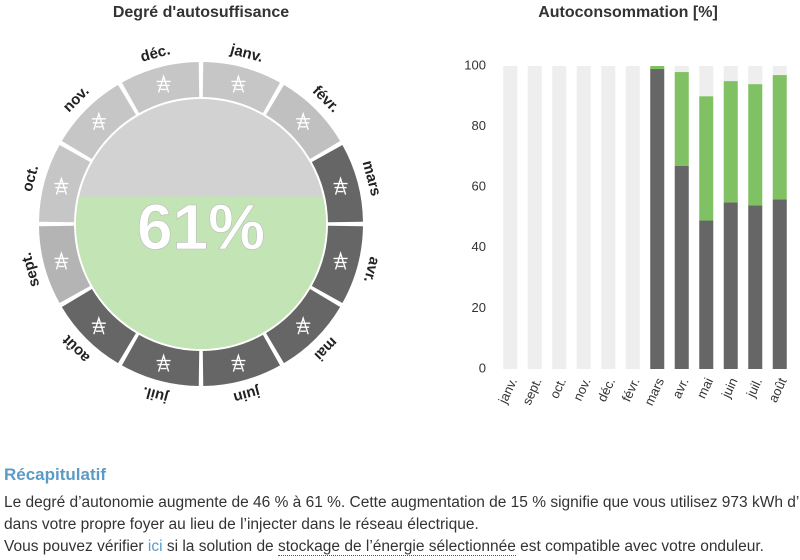 This screenshot has height=560, width=800. What do you see at coordinates (155, 546) in the screenshot?
I see `link: ici` at bounding box center [155, 546].